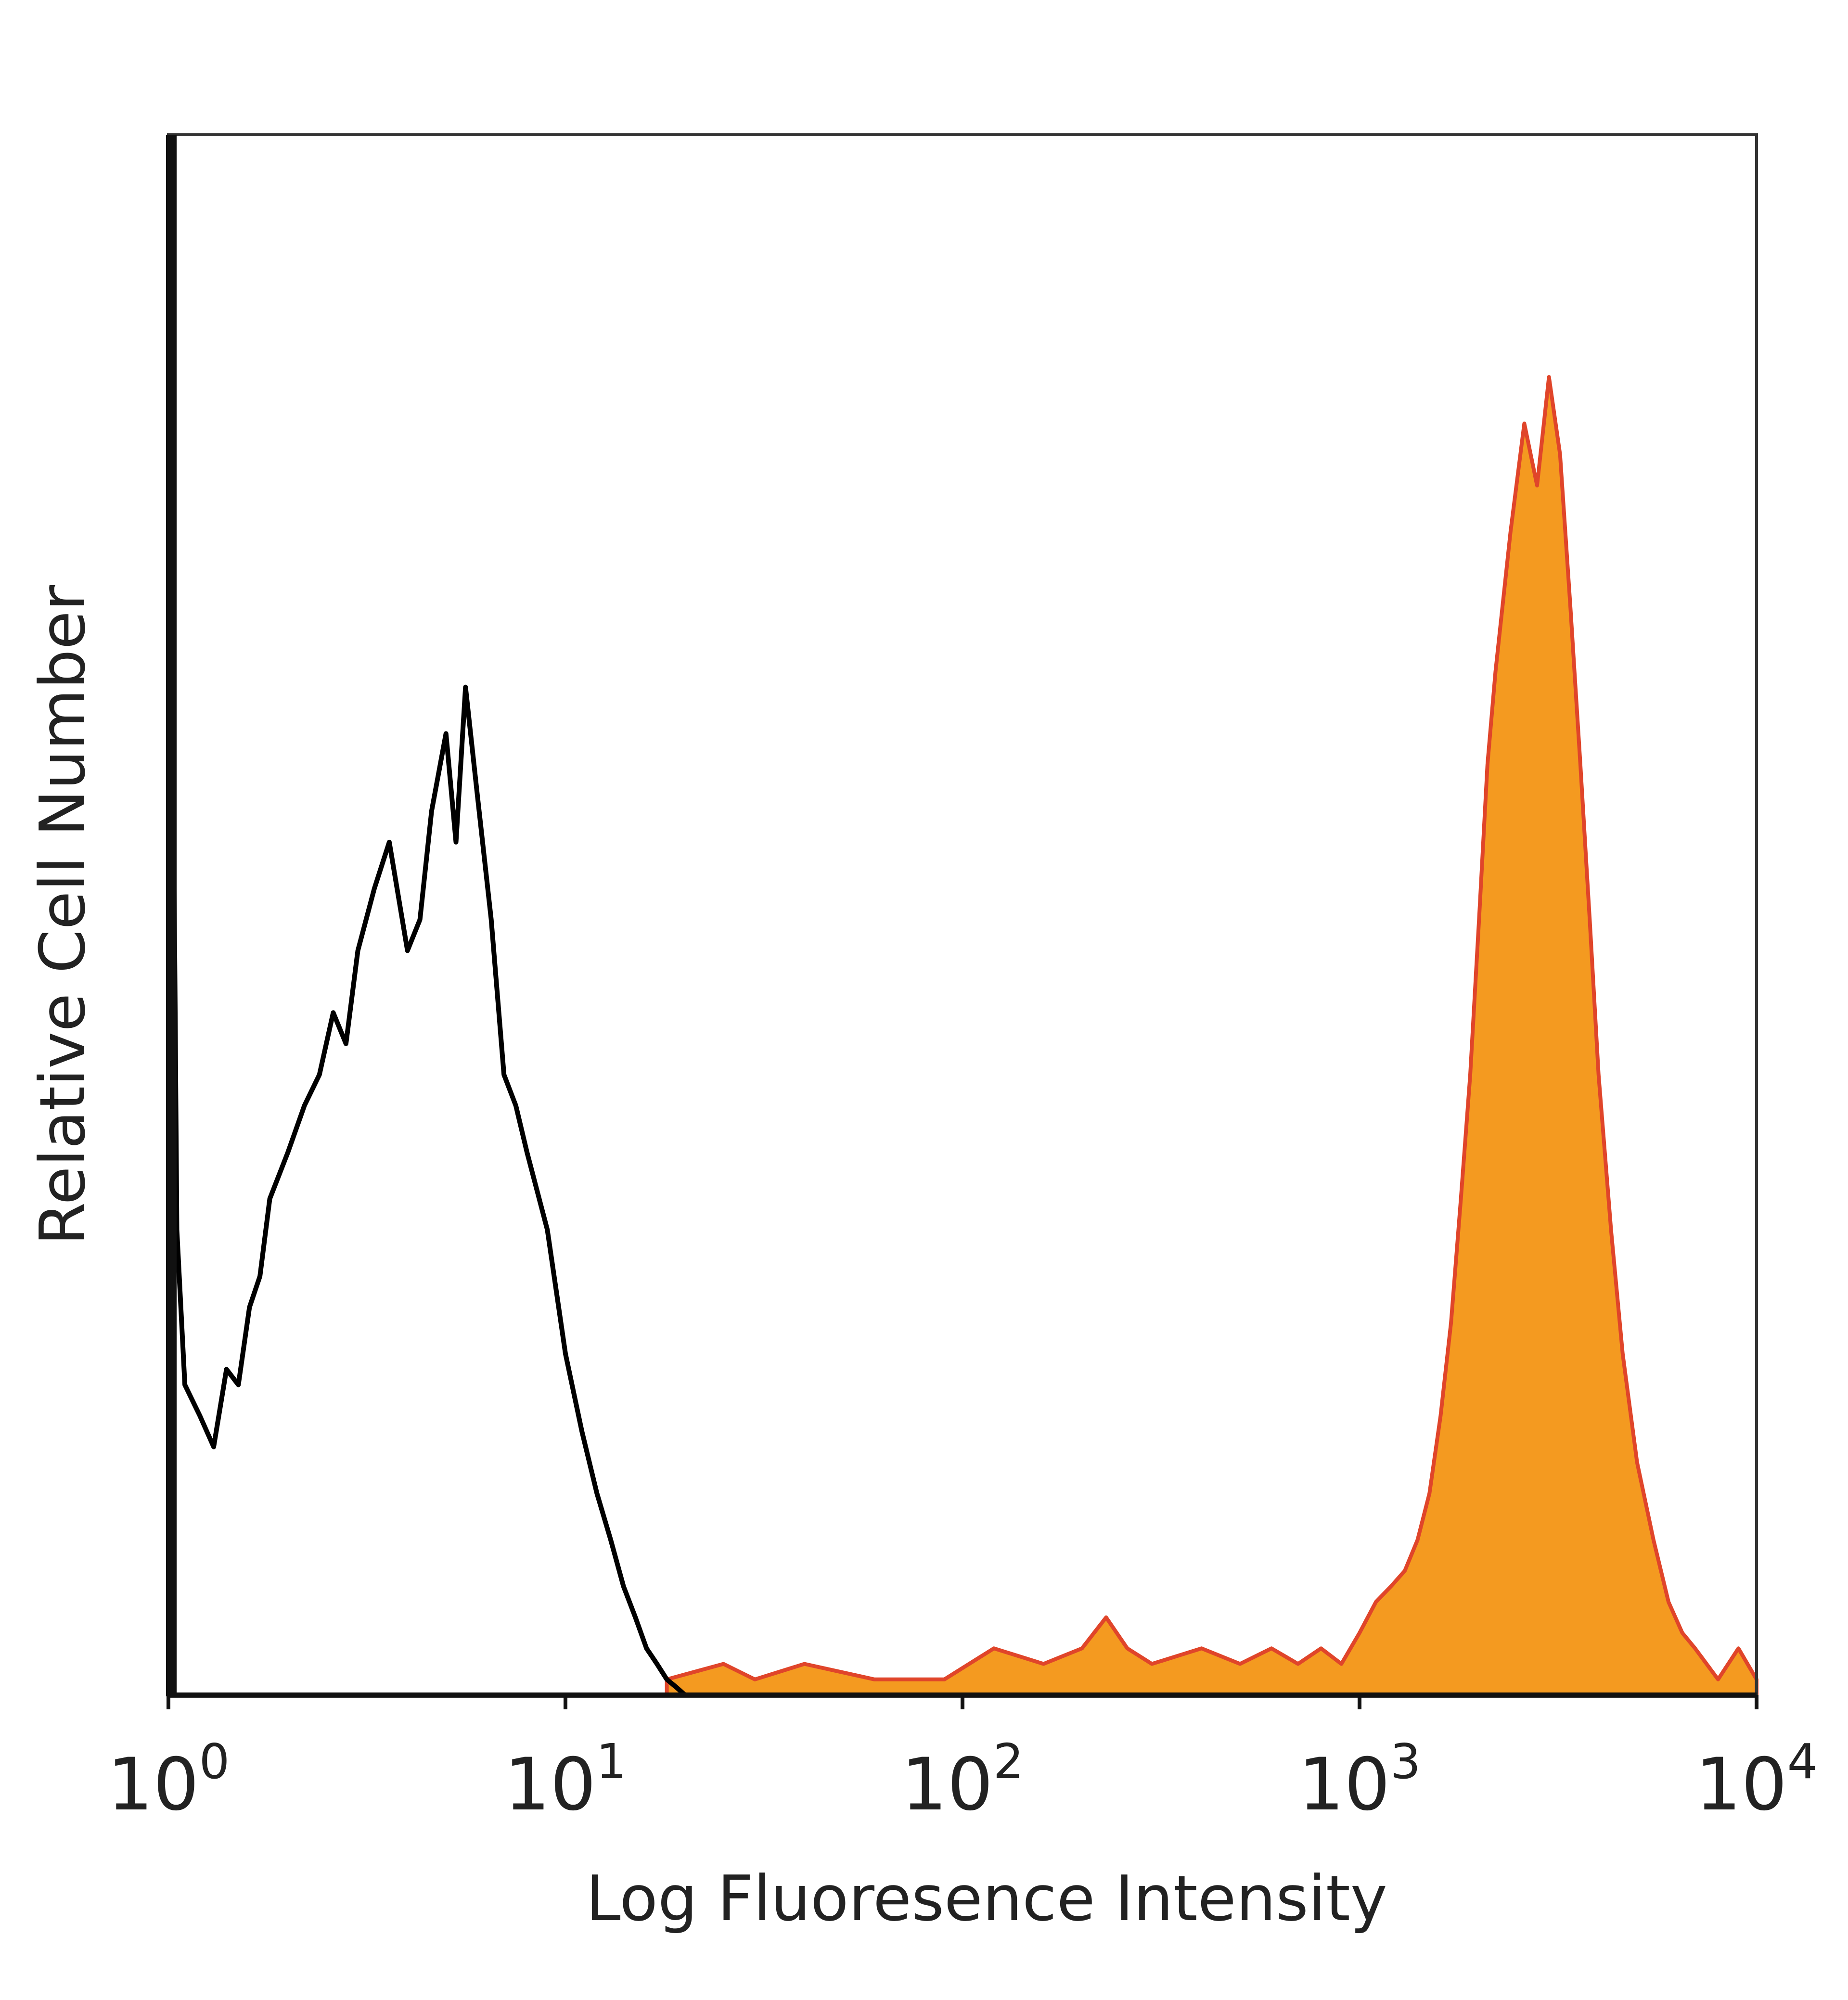 This screenshot has height=2000, width=1848. I want to click on x-tick-base-3: 10, so click(1344, 1785).